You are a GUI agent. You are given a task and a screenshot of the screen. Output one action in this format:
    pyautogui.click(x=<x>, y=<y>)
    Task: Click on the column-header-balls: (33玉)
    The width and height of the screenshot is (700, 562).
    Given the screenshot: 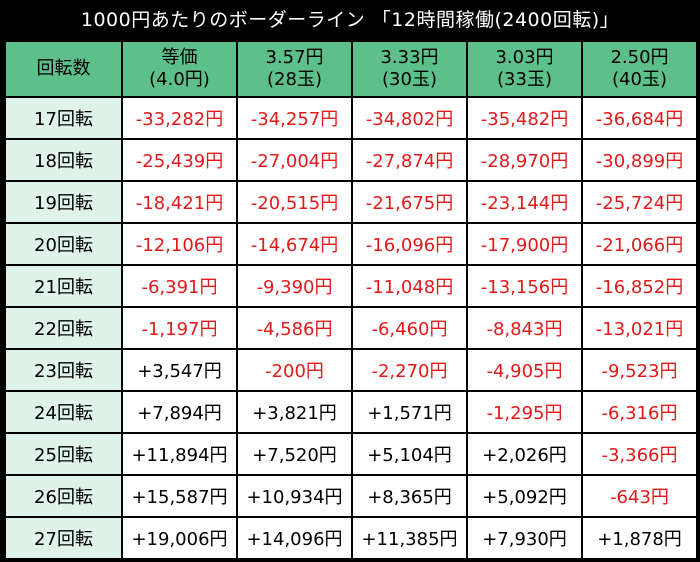 What is the action you would take?
    pyautogui.click(x=524, y=79)
    